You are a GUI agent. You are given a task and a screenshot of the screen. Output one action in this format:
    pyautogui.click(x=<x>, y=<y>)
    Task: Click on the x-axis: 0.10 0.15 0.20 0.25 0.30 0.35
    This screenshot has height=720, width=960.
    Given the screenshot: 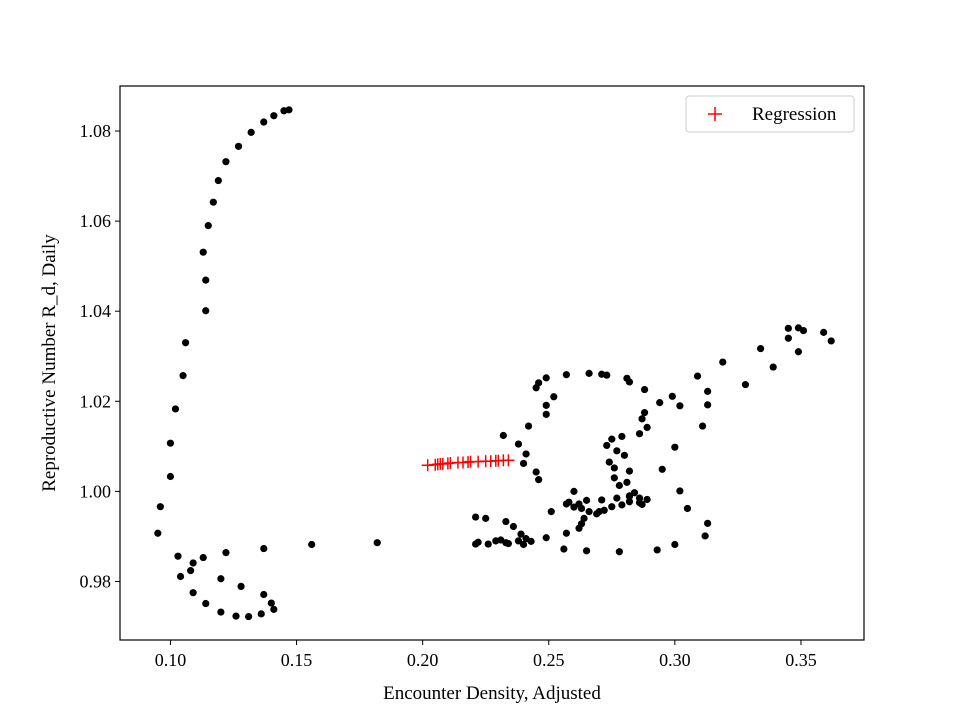 What is the action you would take?
    pyautogui.click(x=486, y=655)
    